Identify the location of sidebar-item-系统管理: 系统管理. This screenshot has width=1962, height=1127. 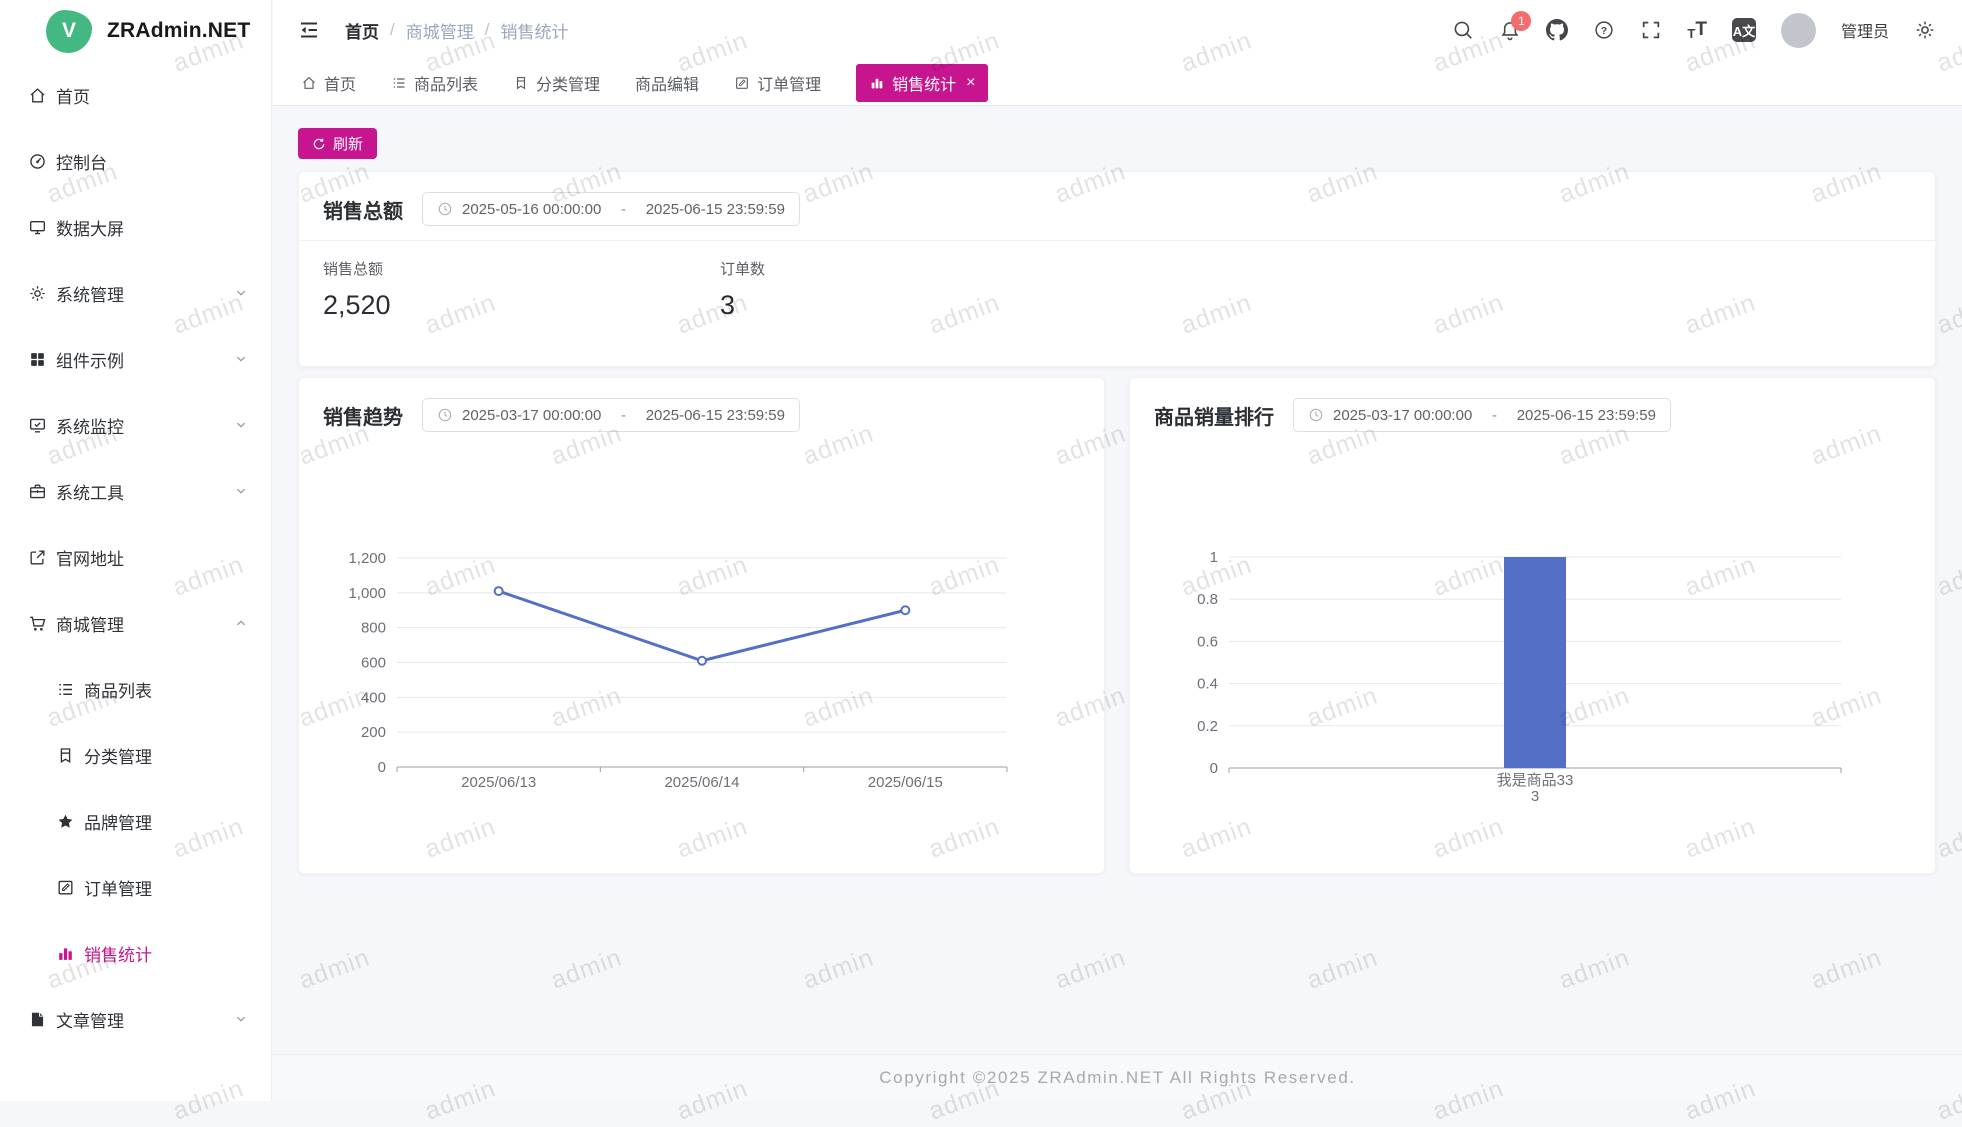
(135, 293).